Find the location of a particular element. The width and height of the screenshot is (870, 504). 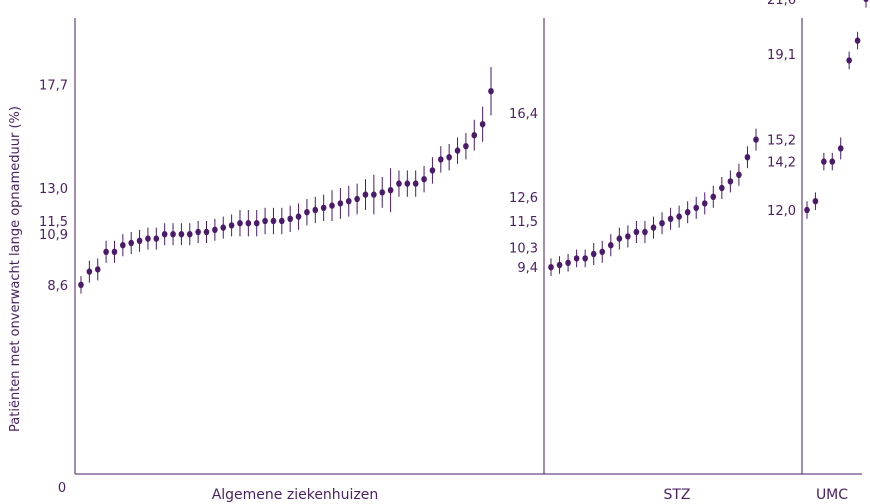

tick-label-stz: 10,3 is located at coordinates (523, 248).